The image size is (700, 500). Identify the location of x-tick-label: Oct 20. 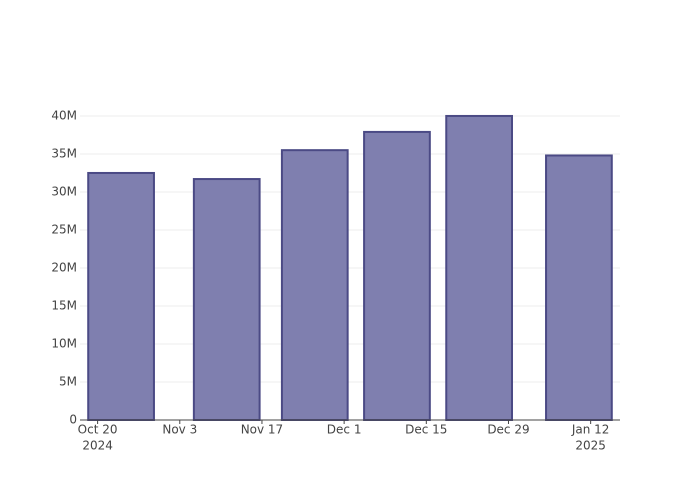
(98, 430).